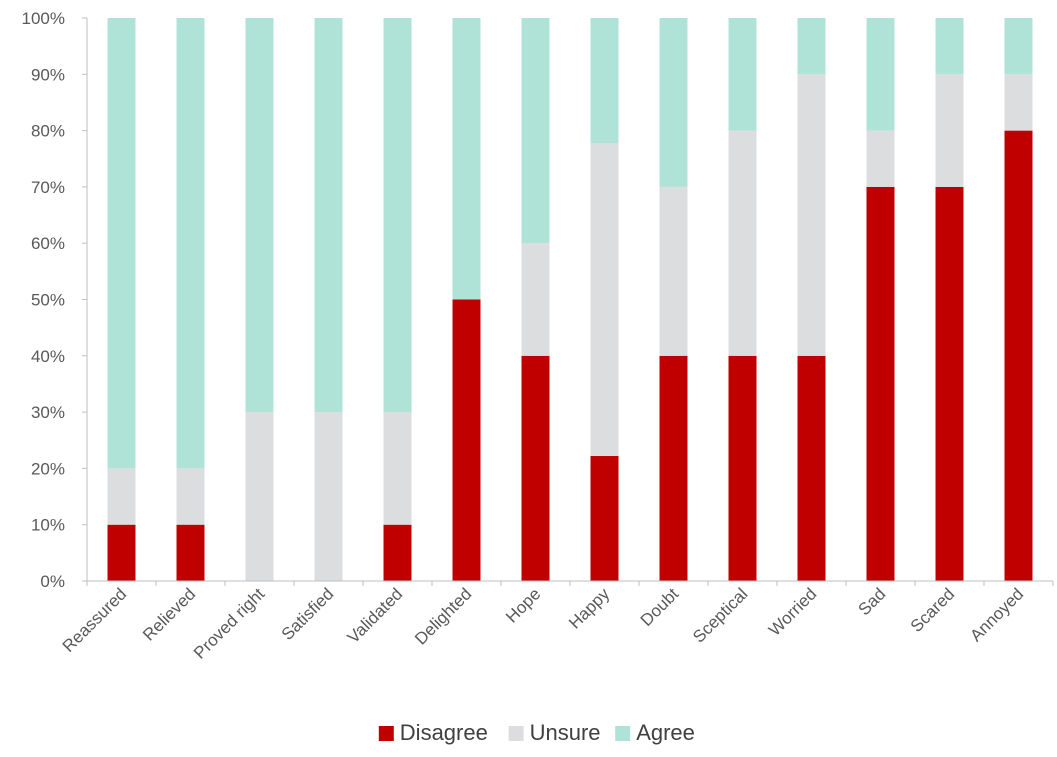 This screenshot has height=757, width=1057. What do you see at coordinates (880, 74) in the screenshot?
I see `bar-segment-agree-sad` at bounding box center [880, 74].